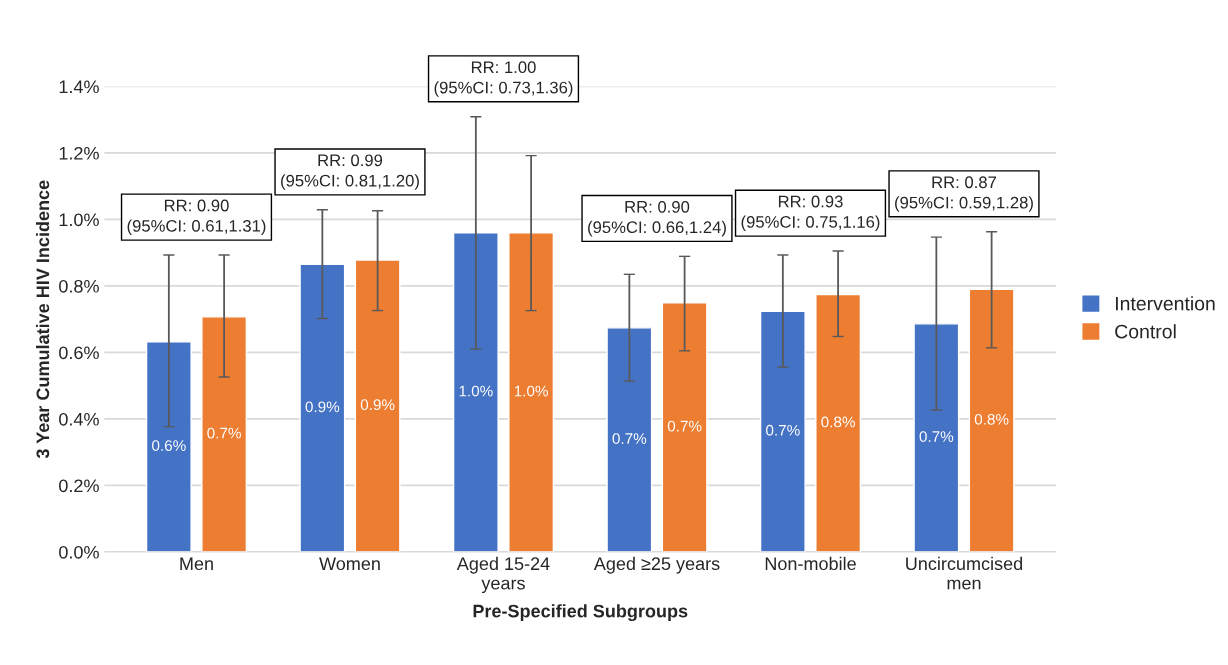 The width and height of the screenshot is (1228, 665). What do you see at coordinates (503, 575) in the screenshot?
I see `x-tick-label: Aged 15-24 years` at bounding box center [503, 575].